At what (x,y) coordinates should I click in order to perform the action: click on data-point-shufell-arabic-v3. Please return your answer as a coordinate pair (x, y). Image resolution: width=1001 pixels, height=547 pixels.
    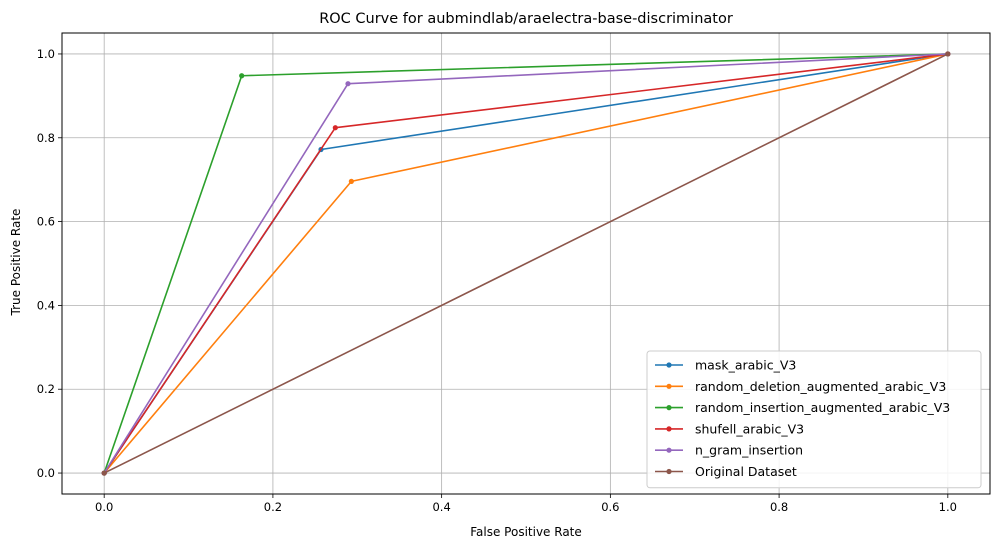
    Looking at the image, I should click on (335, 128).